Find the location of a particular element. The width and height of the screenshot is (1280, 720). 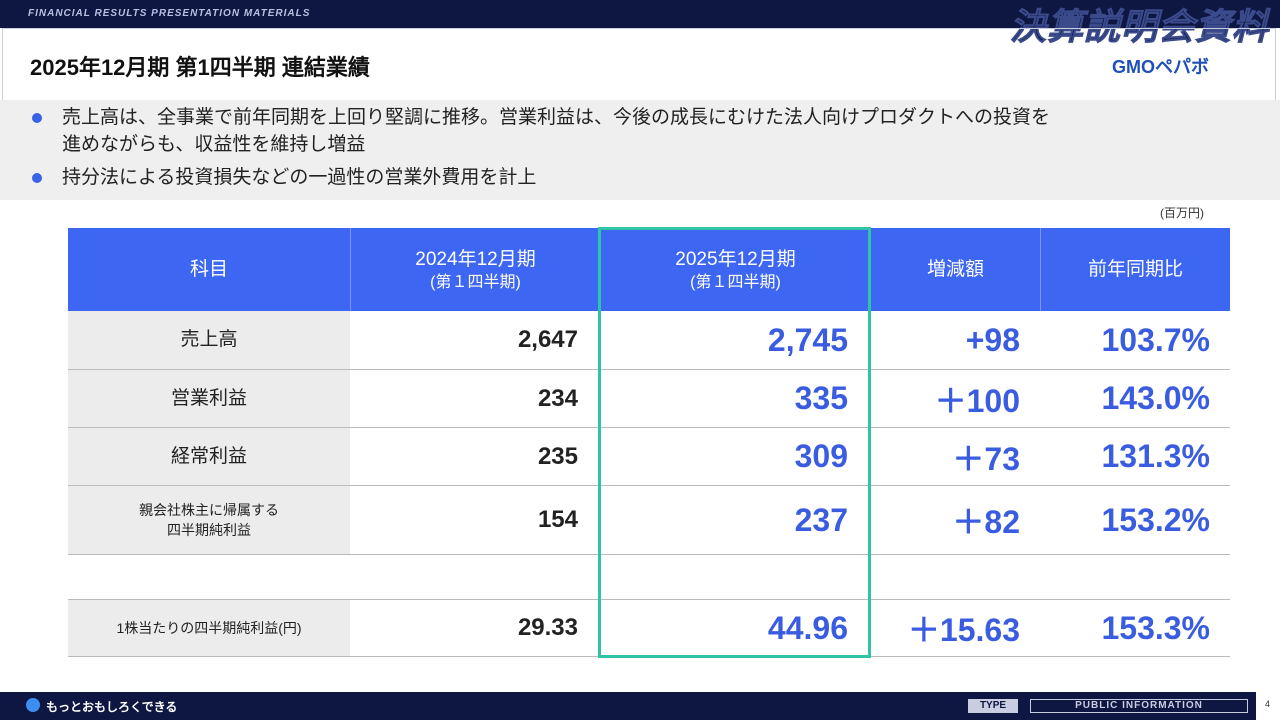

row-label-text: 1株当たりの四半期純利益(円) is located at coordinates (209, 628).